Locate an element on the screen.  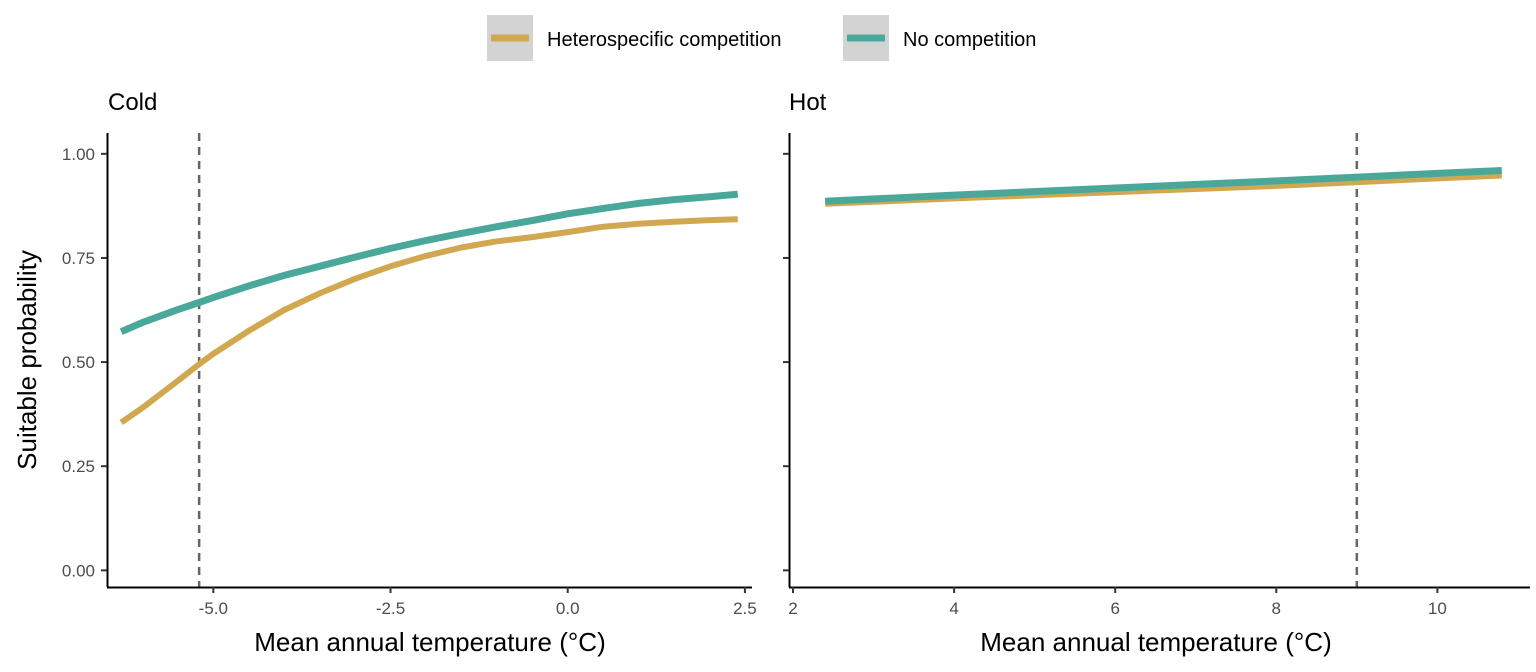
cold-series-no-competition is located at coordinates (429, 262).